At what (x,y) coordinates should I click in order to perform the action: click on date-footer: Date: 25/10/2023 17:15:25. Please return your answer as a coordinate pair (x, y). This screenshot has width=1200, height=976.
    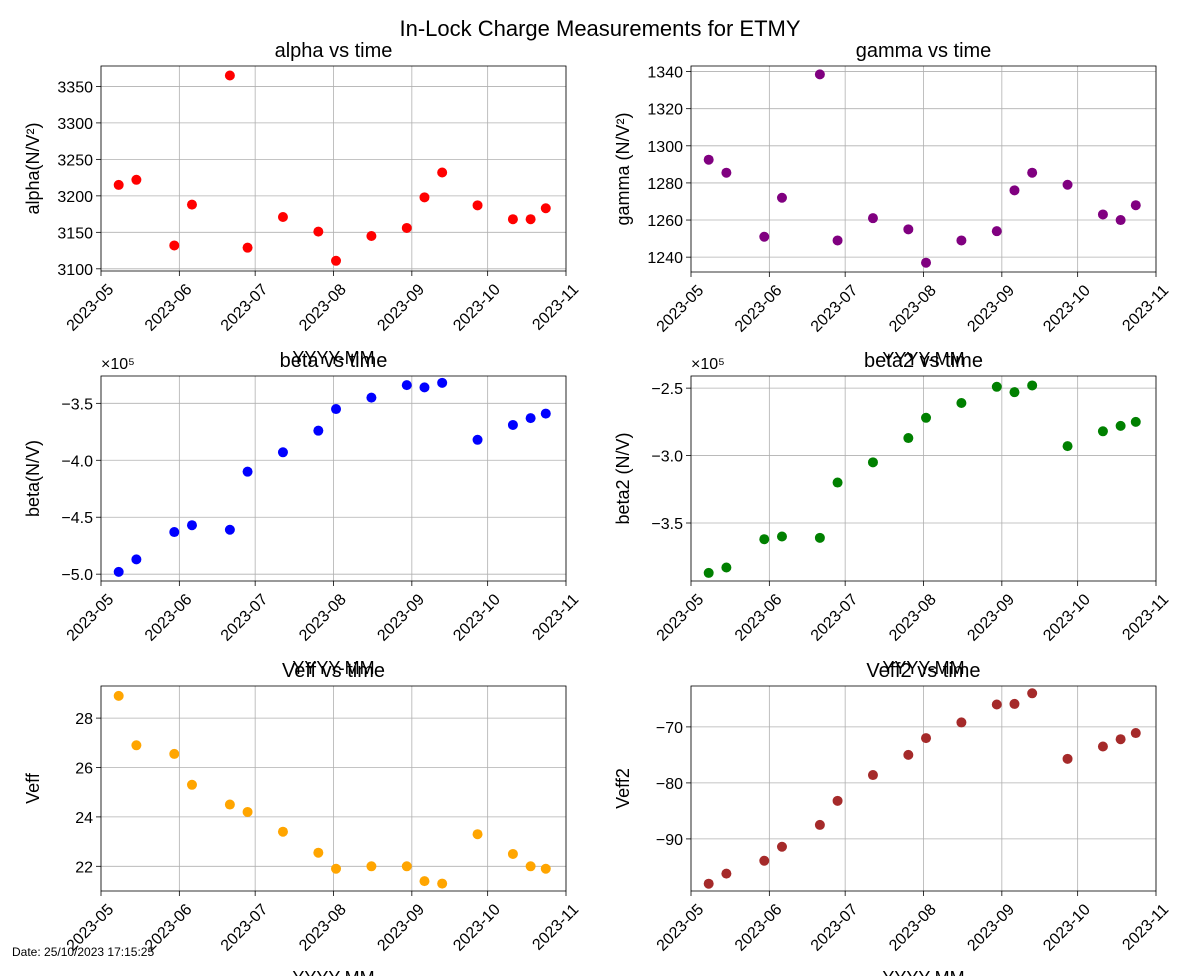
    Looking at the image, I should click on (83, 952).